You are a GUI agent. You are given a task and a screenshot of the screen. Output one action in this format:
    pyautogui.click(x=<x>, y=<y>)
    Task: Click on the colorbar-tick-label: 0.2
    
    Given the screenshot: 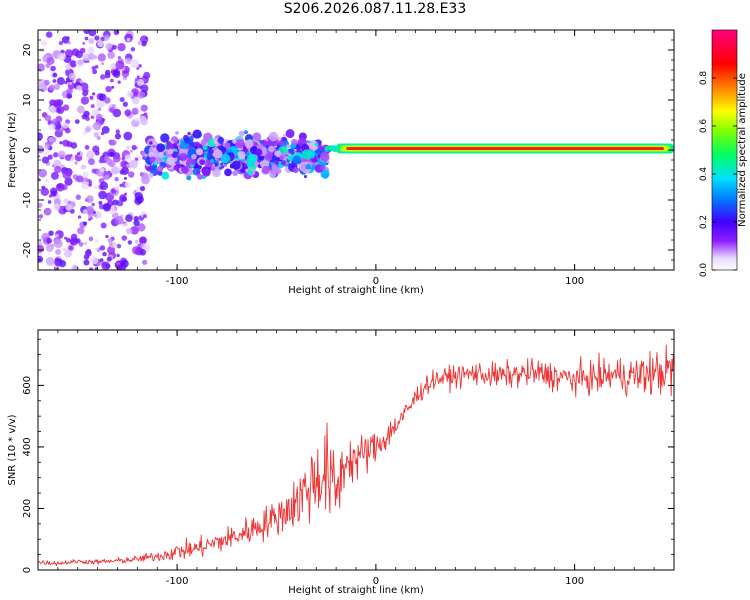 What is the action you would take?
    pyautogui.click(x=704, y=222)
    